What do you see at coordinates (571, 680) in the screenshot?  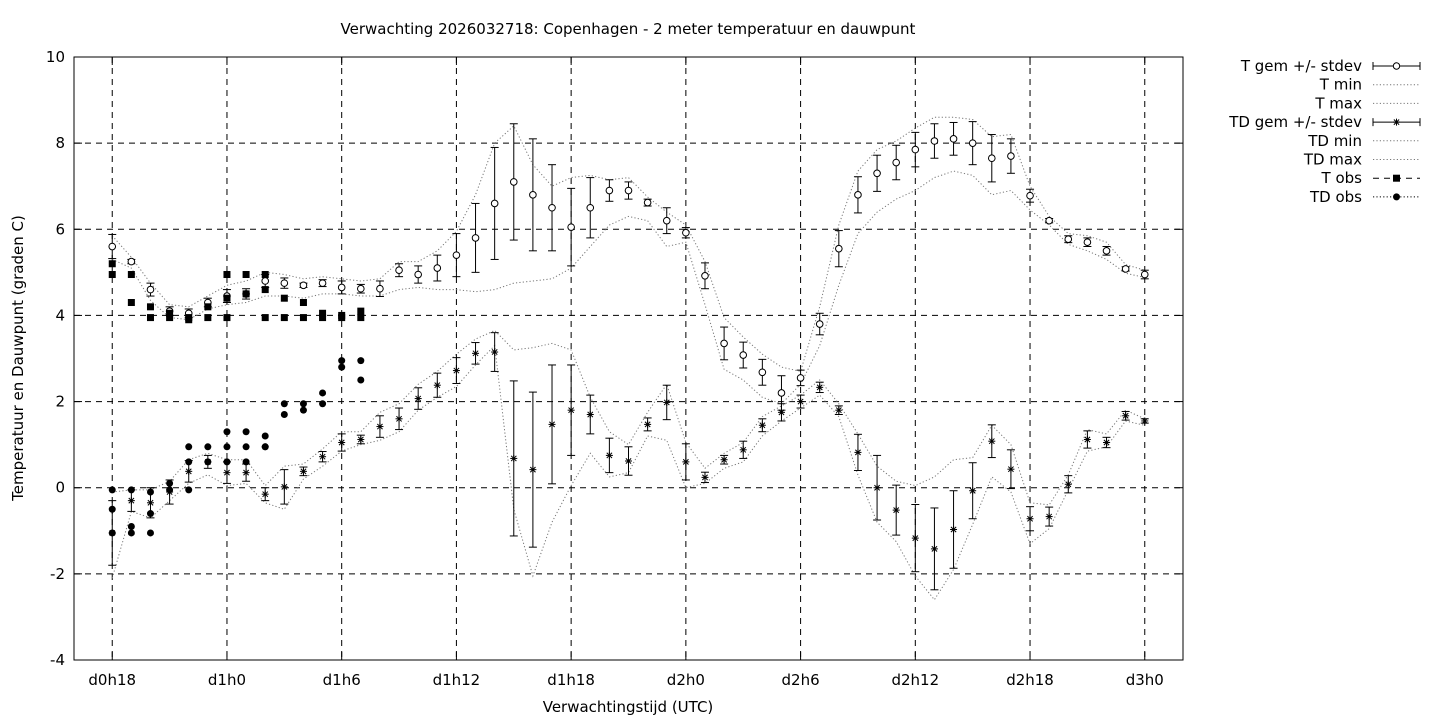 I see `x-tick-label: d1h18` at bounding box center [571, 680].